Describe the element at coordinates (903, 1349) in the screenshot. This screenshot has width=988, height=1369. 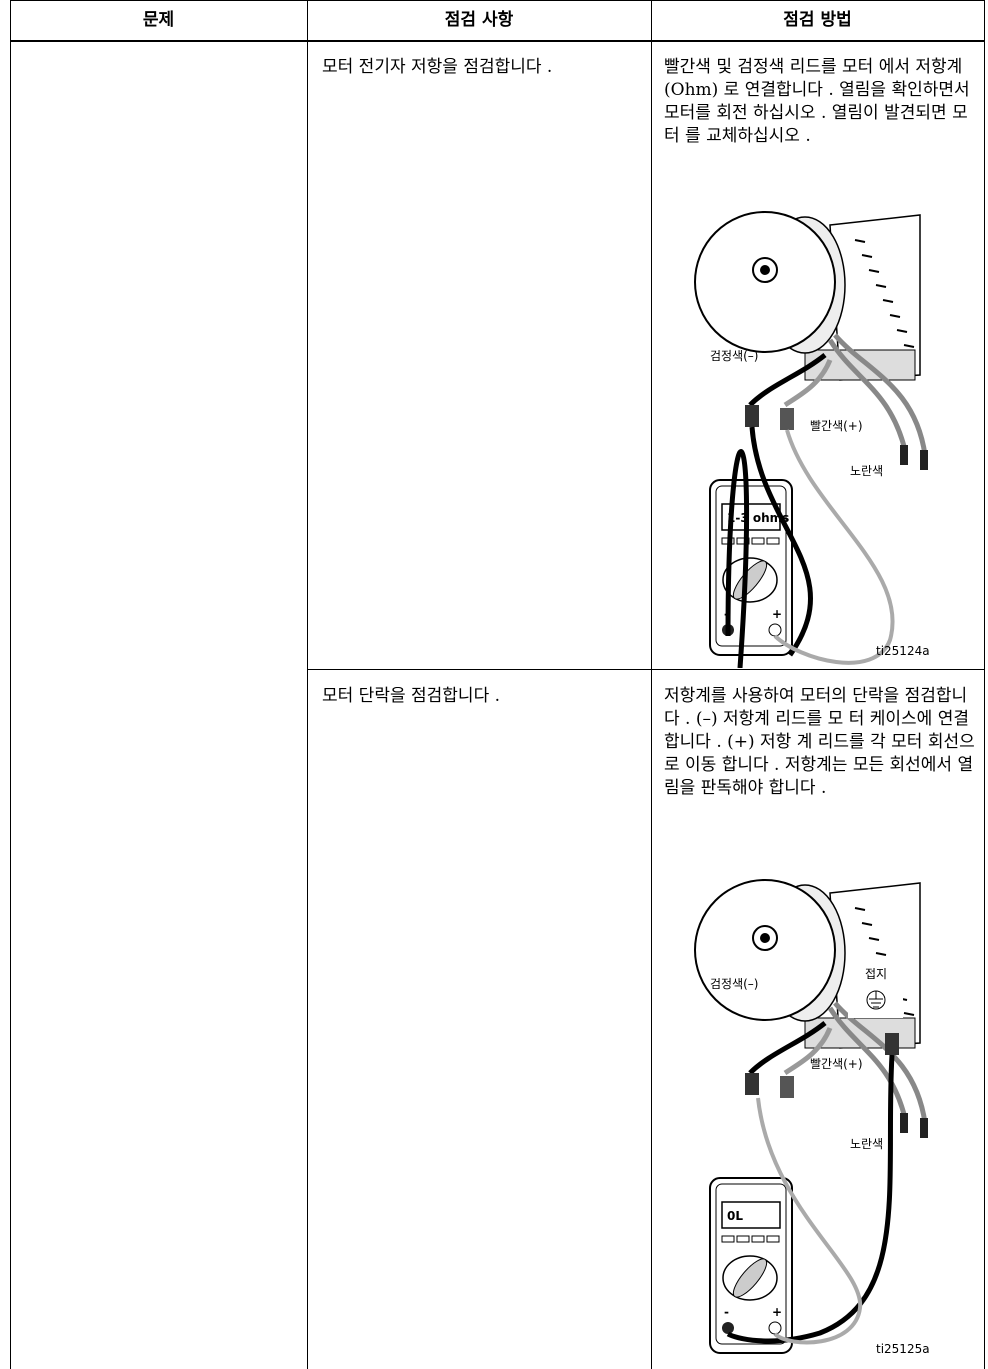
I see `figure-id: ti25125a` at that location.